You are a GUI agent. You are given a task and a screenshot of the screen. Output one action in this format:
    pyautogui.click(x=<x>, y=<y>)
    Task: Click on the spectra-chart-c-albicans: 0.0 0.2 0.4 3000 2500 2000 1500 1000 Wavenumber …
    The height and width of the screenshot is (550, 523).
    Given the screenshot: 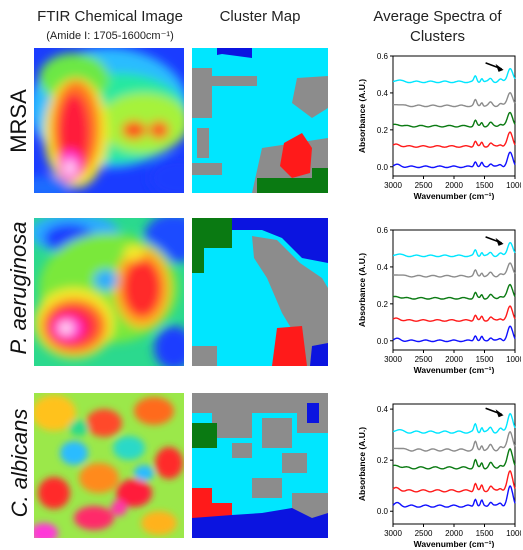 What is the action you would take?
    pyautogui.click(x=439, y=475)
    